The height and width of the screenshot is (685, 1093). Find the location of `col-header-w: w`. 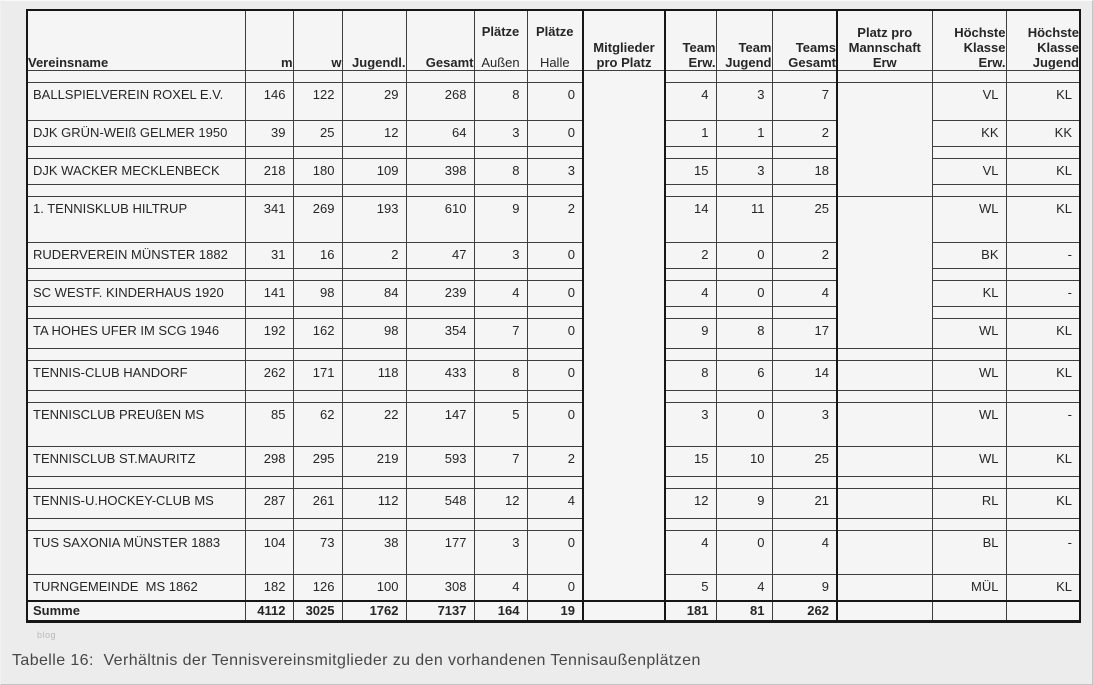

col-header-w: w is located at coordinates (317, 40).